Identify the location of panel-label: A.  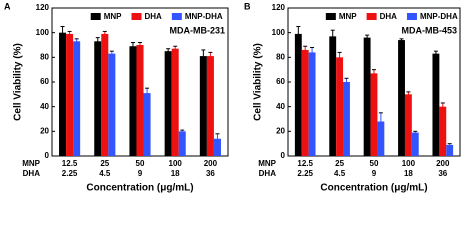
(7, 6).